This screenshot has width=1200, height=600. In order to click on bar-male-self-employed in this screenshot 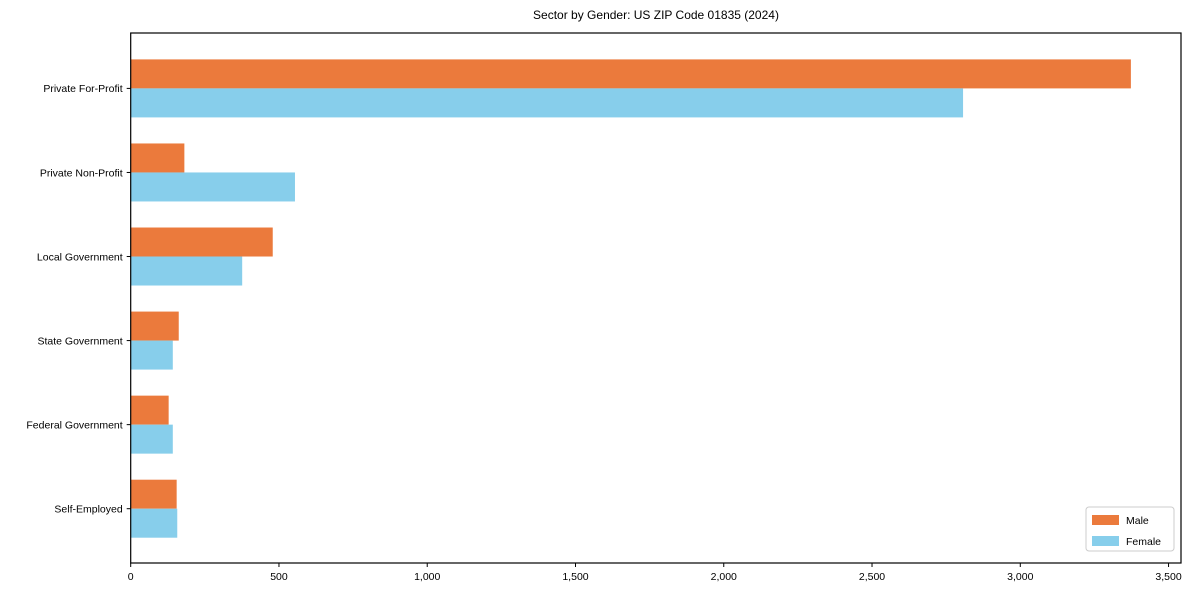, I will do `click(153, 494)`.